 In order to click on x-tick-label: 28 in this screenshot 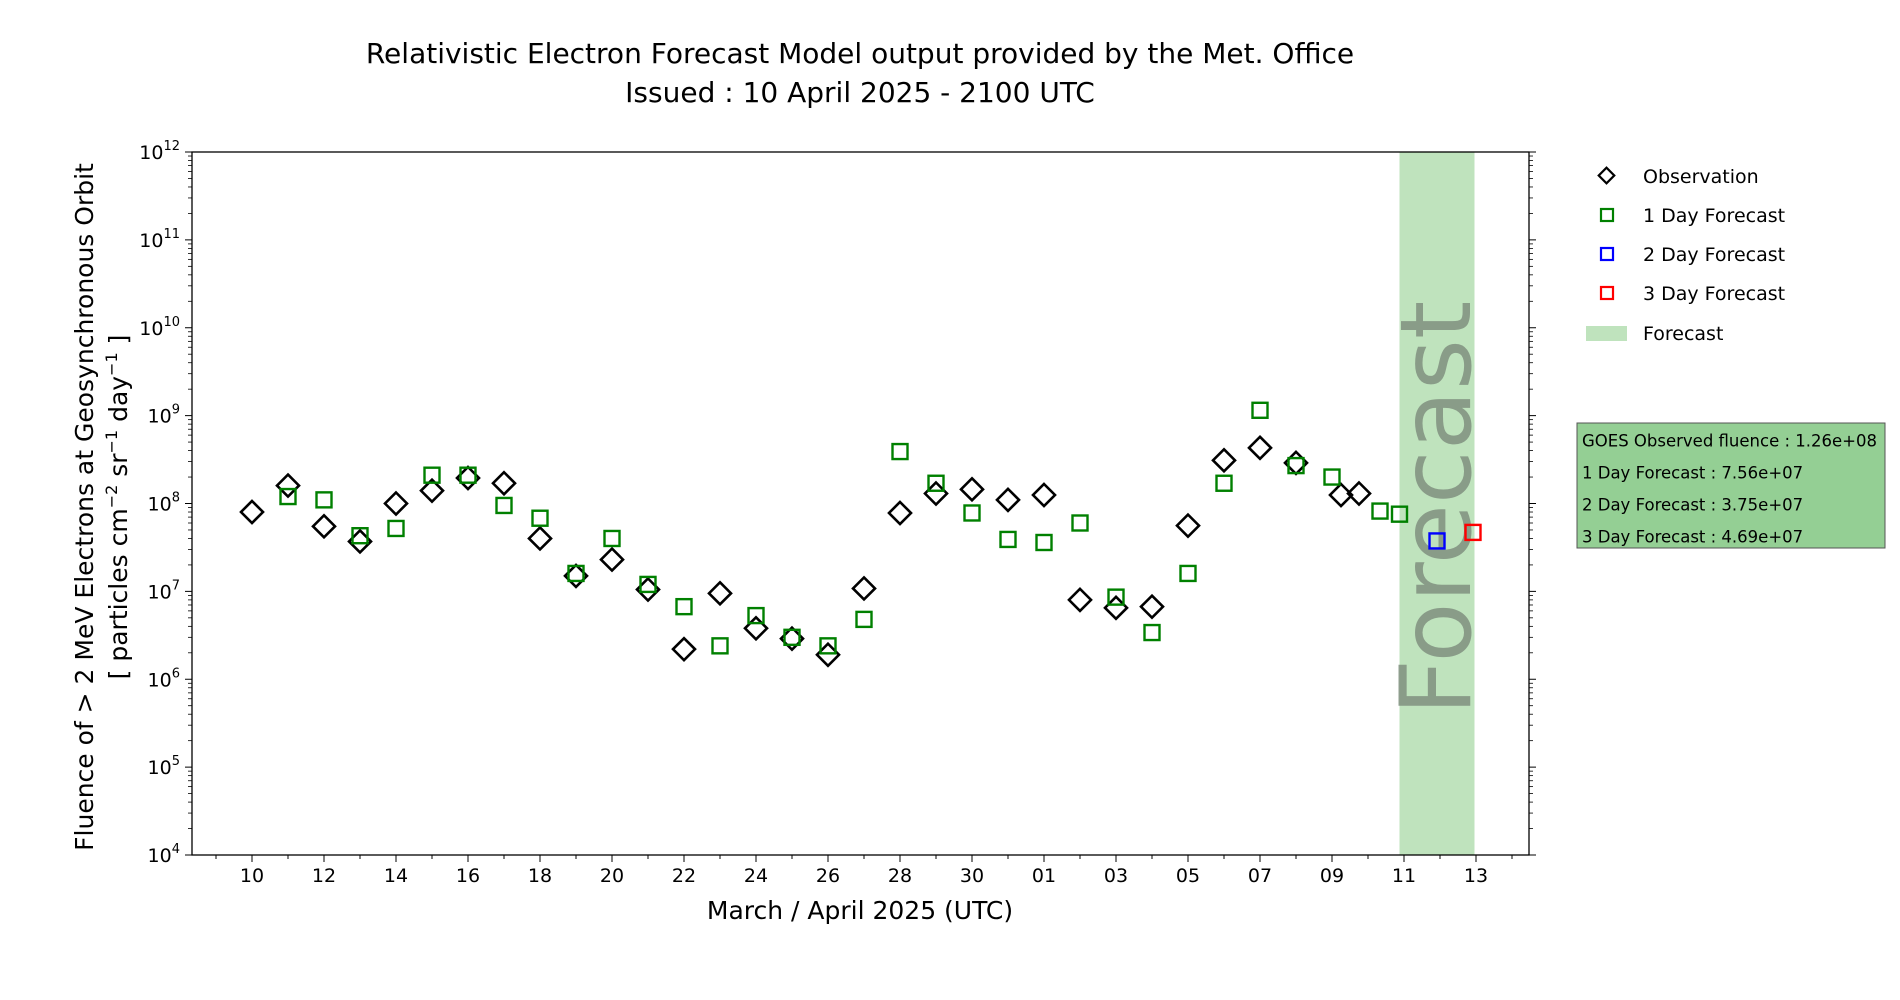, I will do `click(900, 876)`.